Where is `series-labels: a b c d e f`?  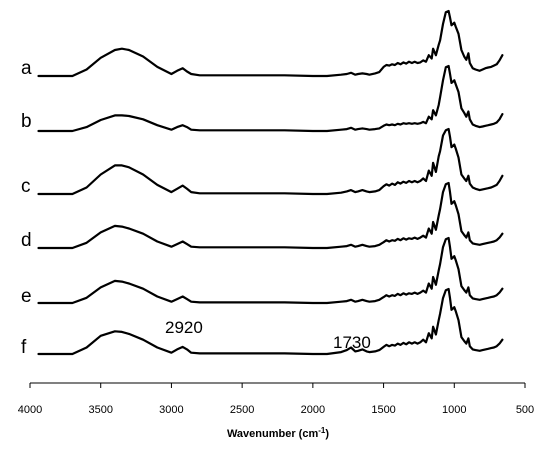
series-labels: a b c d e f is located at coordinates (26, 208).